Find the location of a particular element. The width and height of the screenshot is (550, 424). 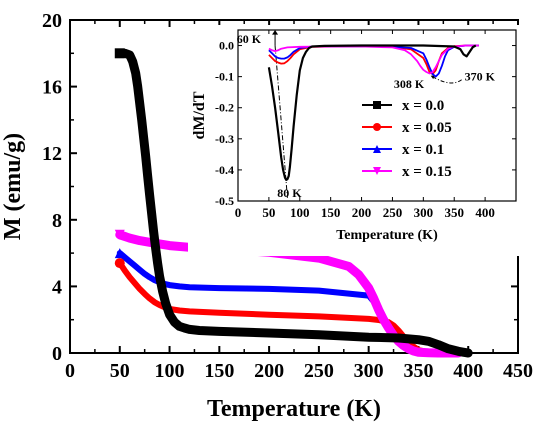

inset-annotation: 60 K is located at coordinates (249, 39).